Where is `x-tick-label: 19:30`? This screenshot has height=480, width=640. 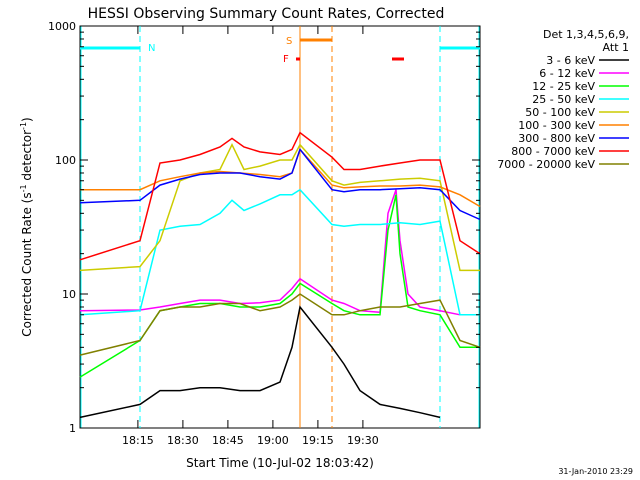
x-tick-label: 19:30 is located at coordinates (363, 440).